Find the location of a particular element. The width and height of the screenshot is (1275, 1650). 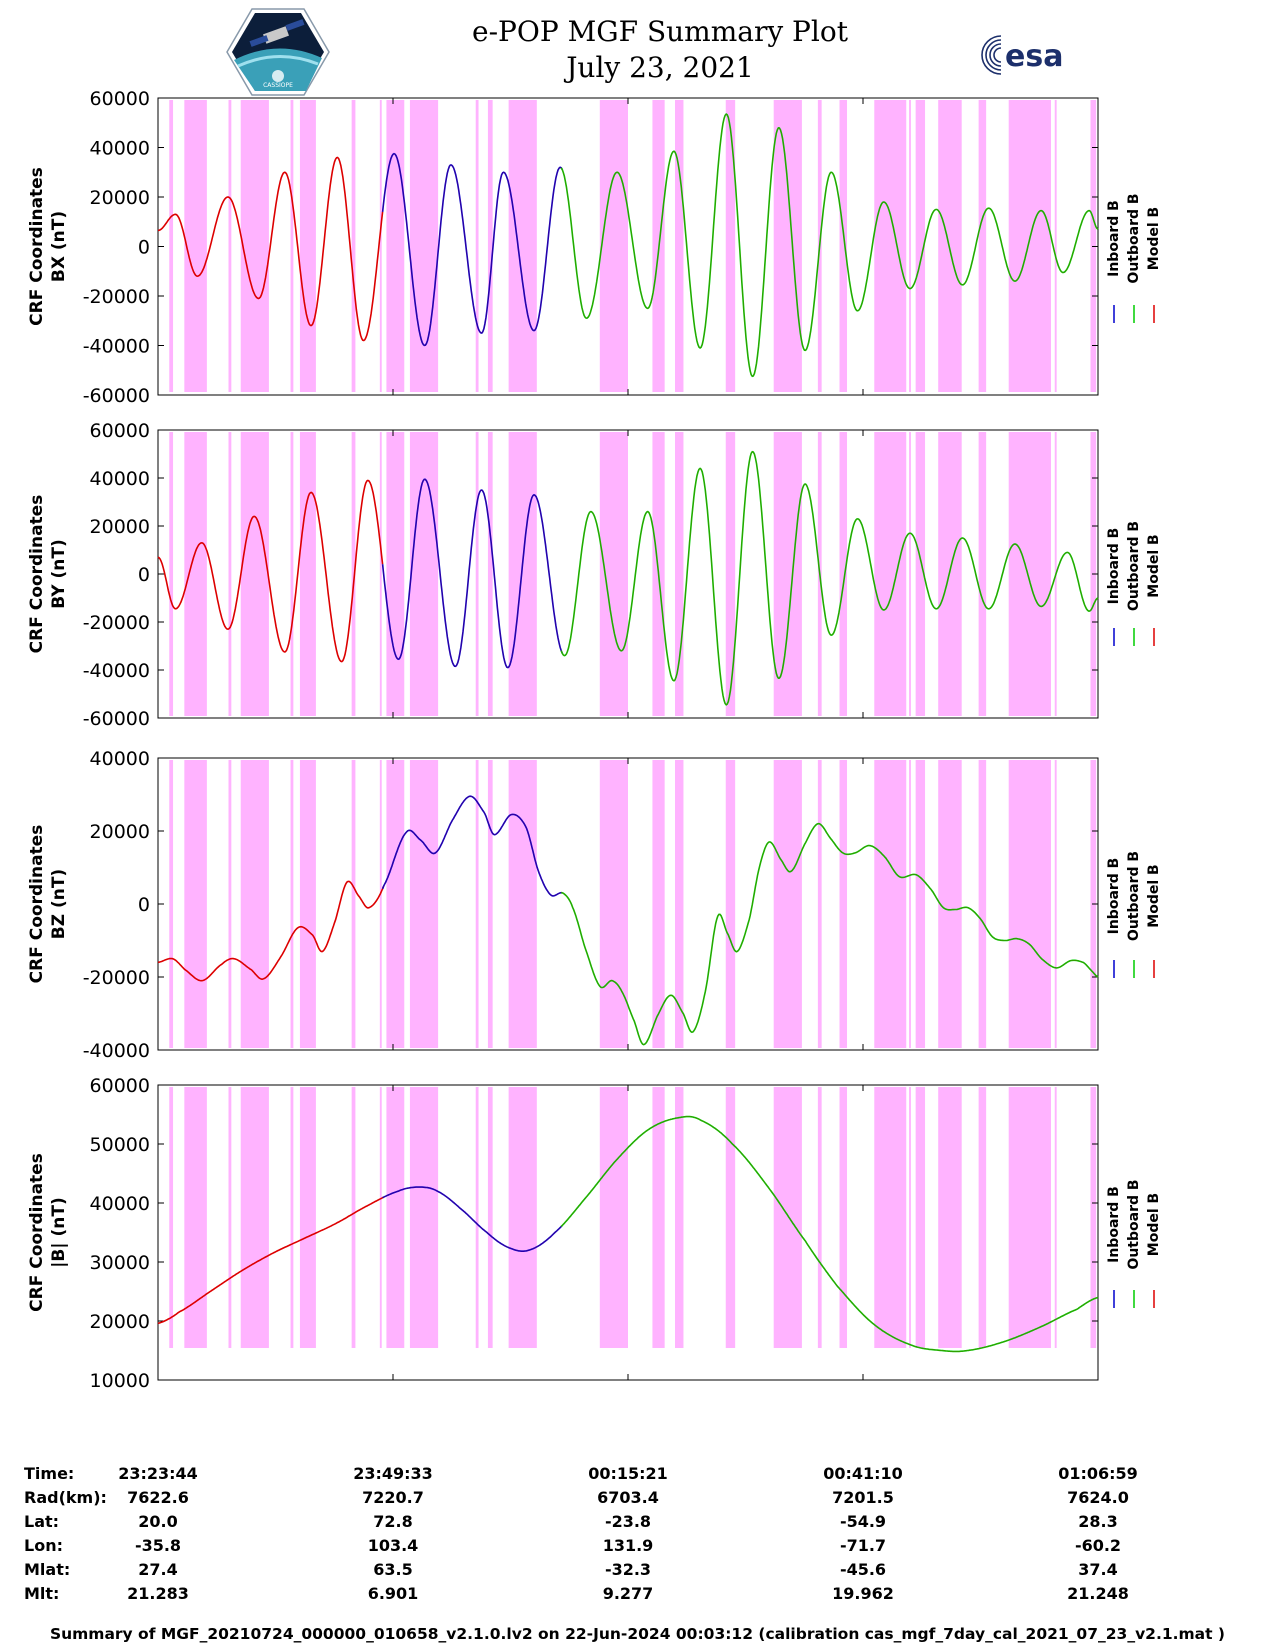

info-value-rad: 7622.6 is located at coordinates (158, 1497).